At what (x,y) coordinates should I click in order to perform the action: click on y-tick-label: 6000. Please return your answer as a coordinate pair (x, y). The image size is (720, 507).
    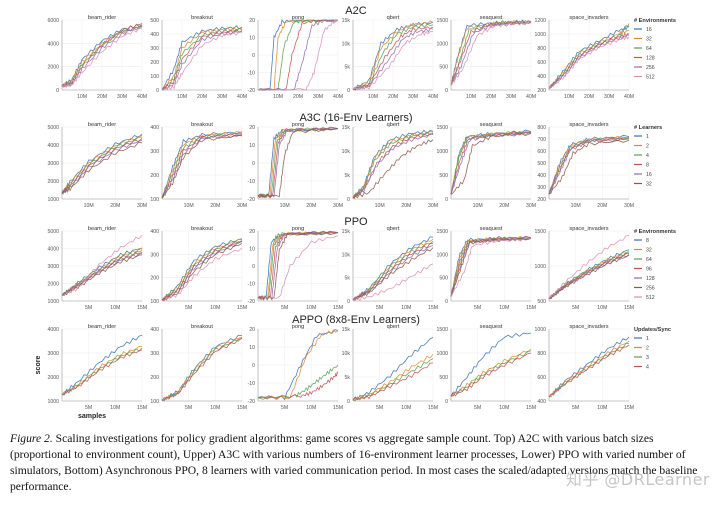
    Looking at the image, I should click on (53, 21).